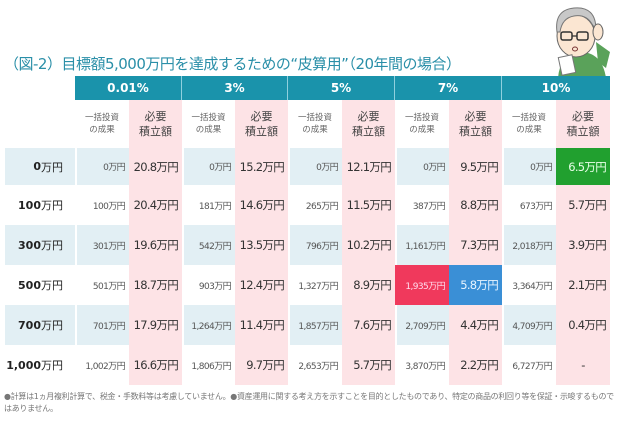 This screenshot has width=626, height=430. What do you see at coordinates (475, 166) in the screenshot?
I see `required-savings-cell: 9.5万円` at bounding box center [475, 166].